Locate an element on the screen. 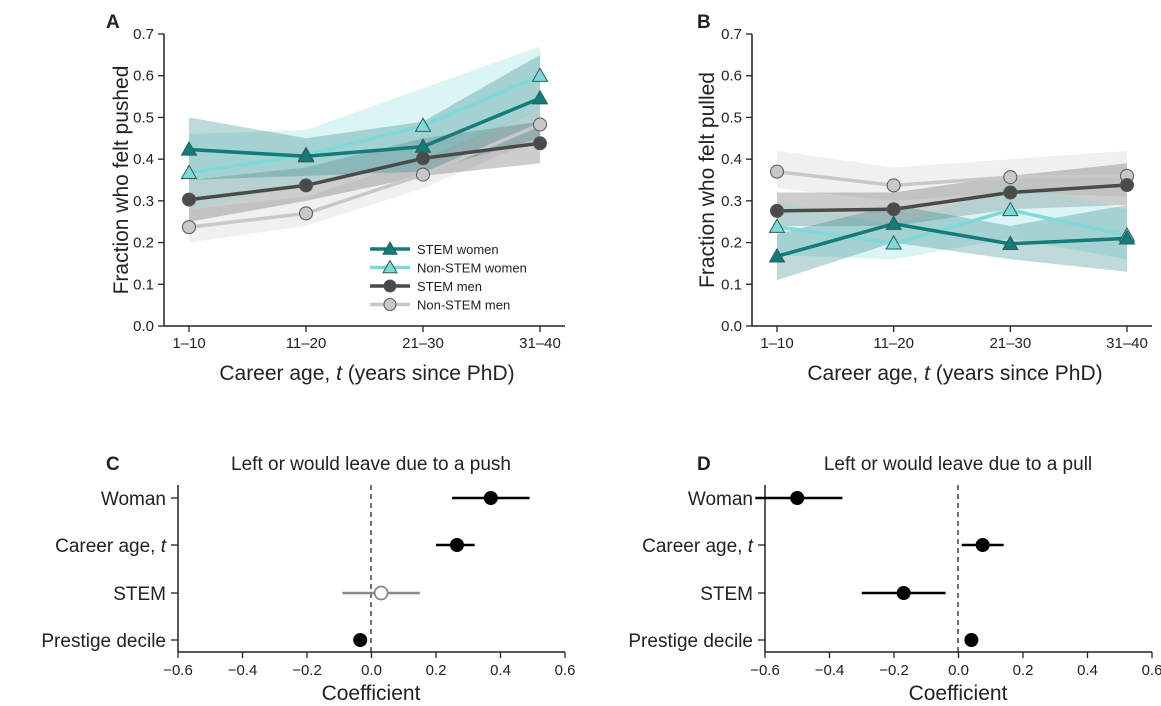  panel-a-xlabel-part2: (years since PhD) is located at coordinates (428, 373).